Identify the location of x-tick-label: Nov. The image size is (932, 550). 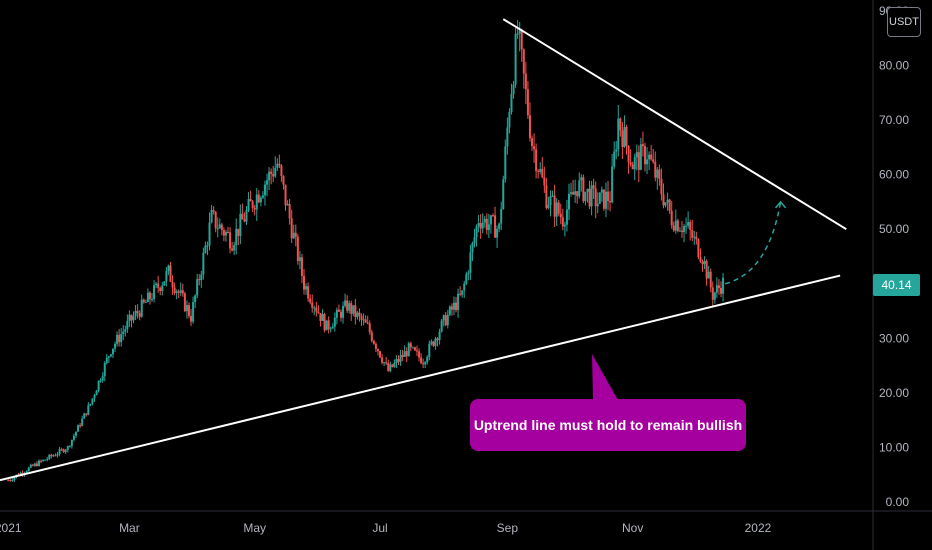
(632, 528).